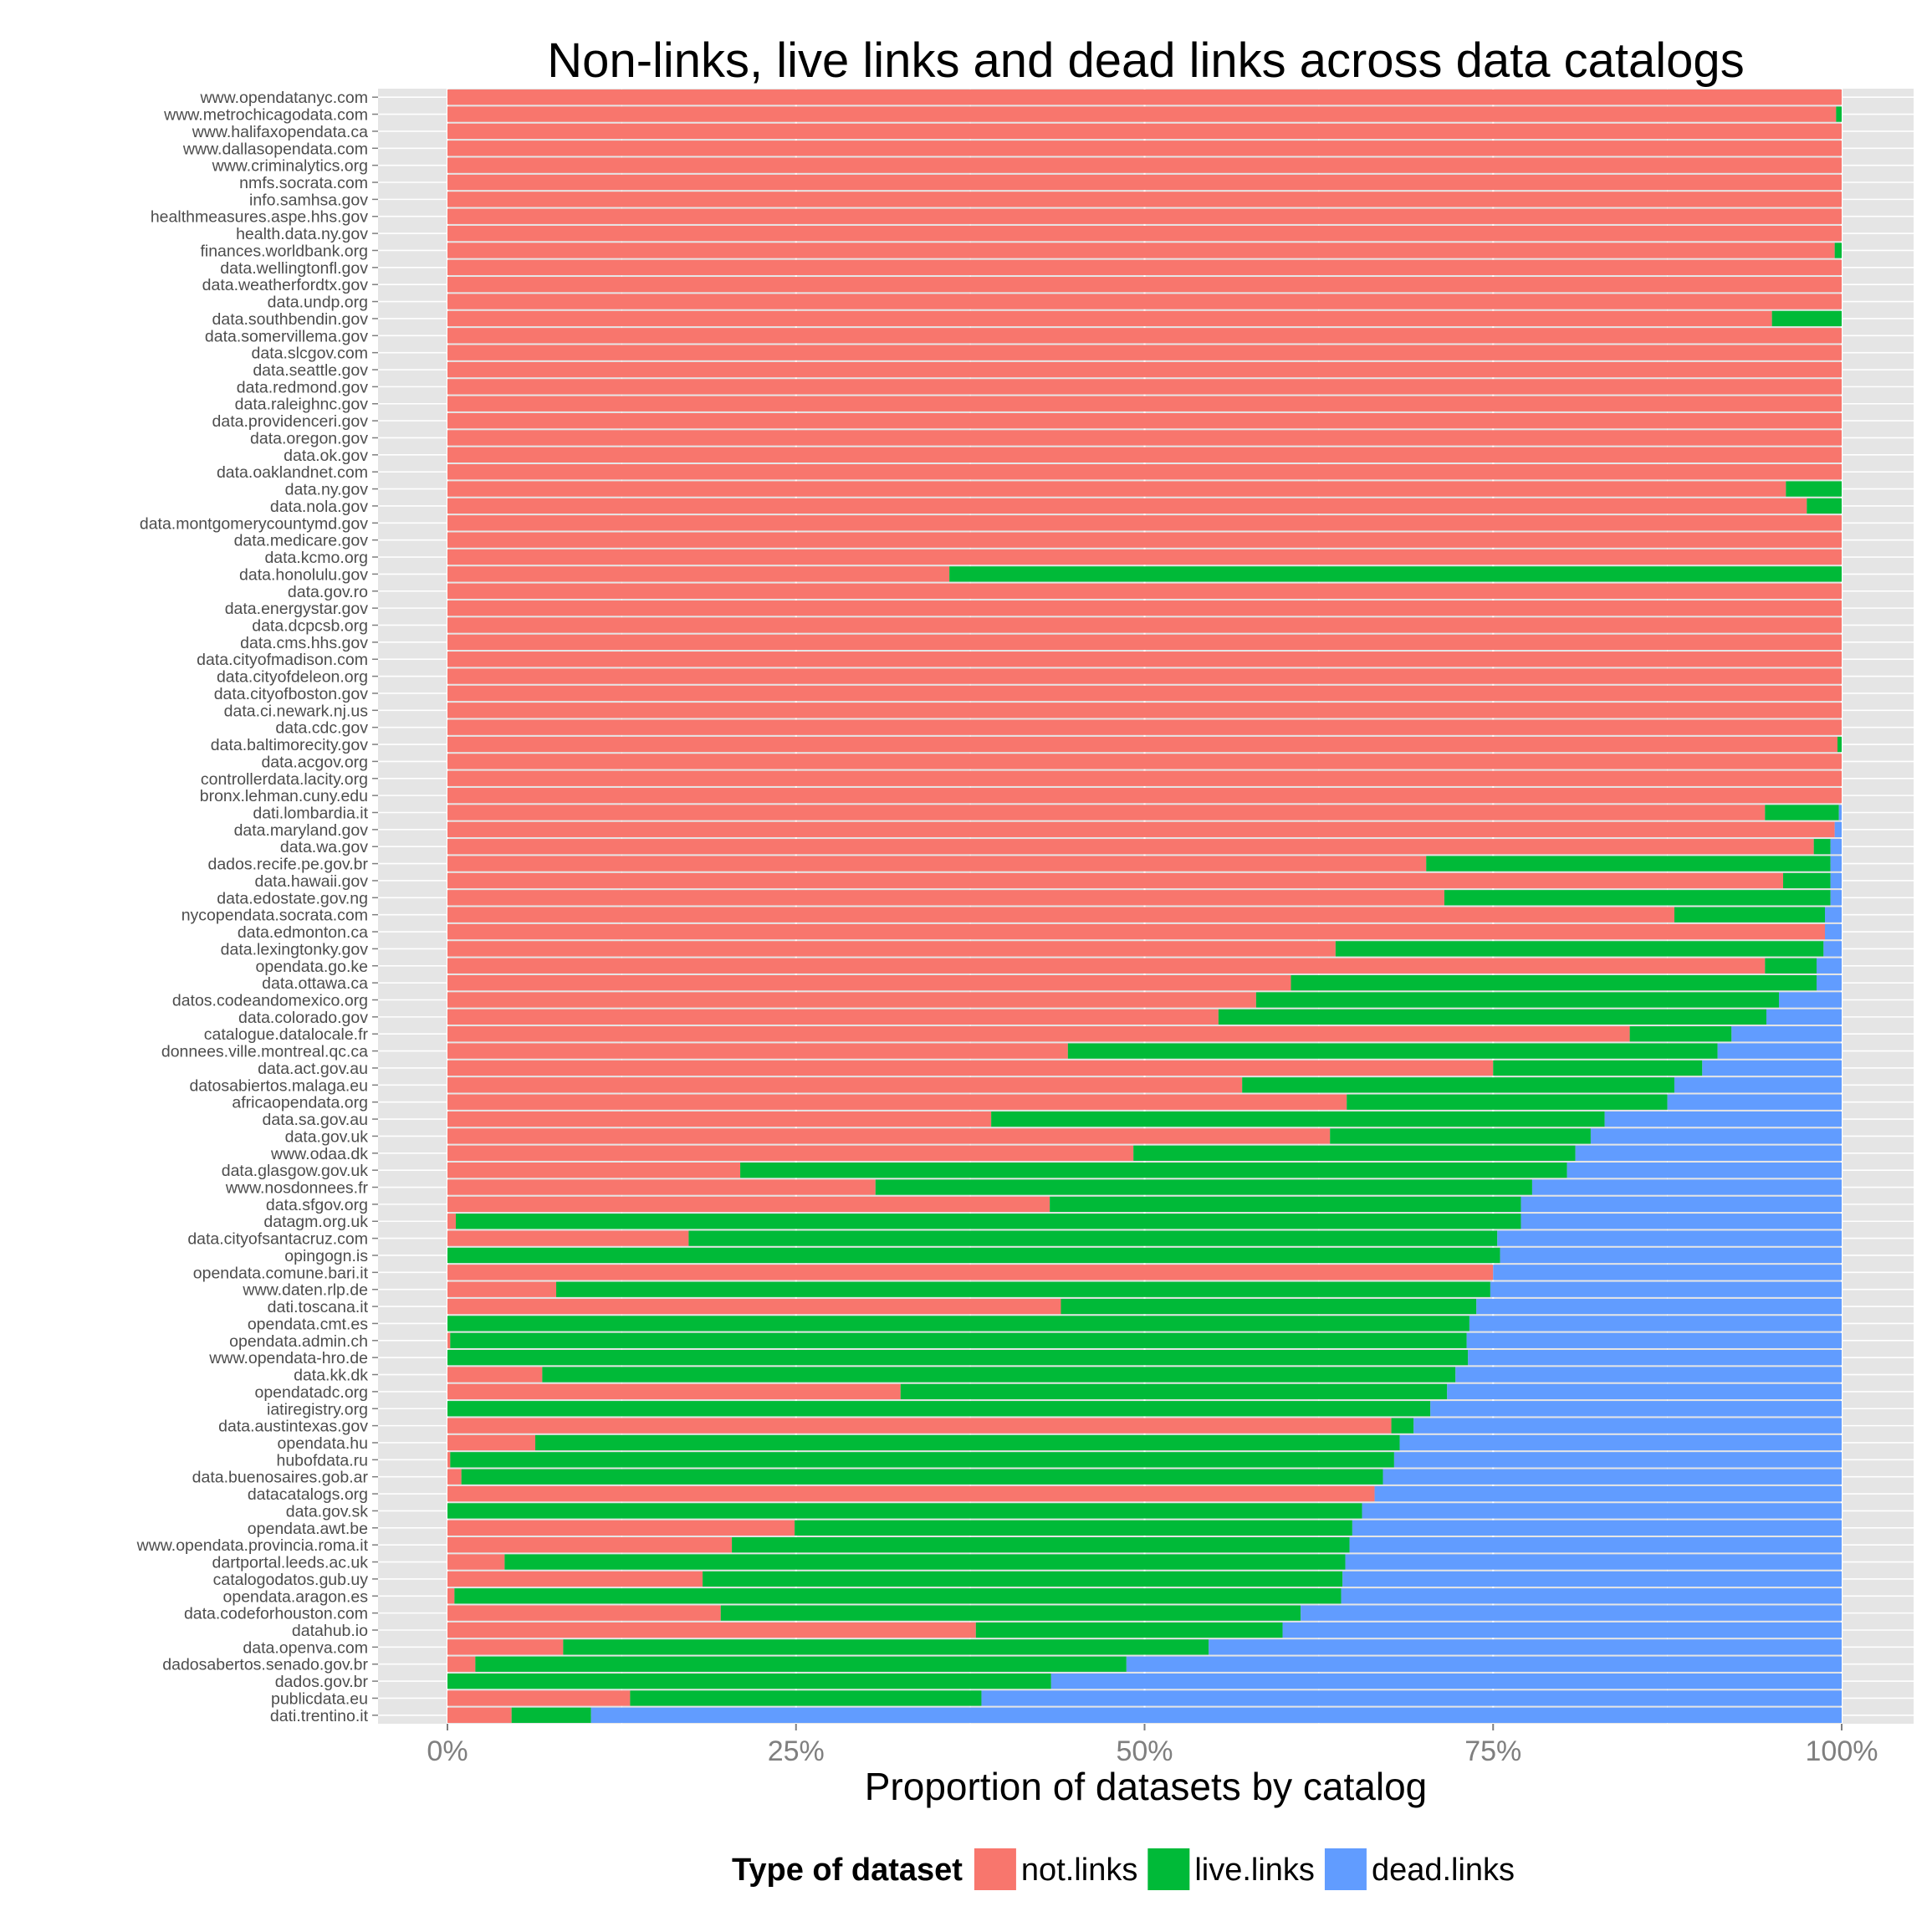 The width and height of the screenshot is (1932, 1932). Describe the element at coordinates (319, 1698) in the screenshot. I see `y-tick-label: publicdata.eu` at that location.